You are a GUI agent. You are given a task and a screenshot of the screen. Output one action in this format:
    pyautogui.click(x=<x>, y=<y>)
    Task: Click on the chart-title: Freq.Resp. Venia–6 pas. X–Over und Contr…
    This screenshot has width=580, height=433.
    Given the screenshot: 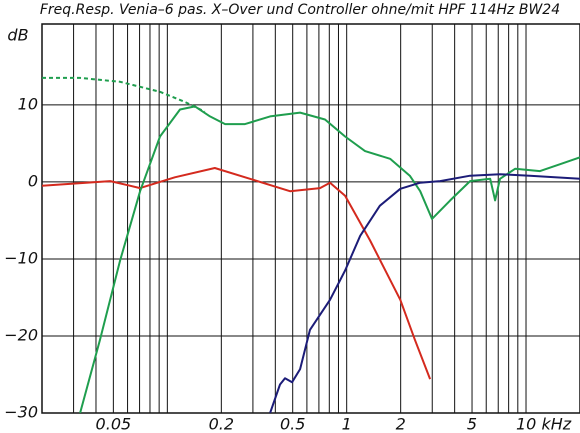 What is the action you would take?
    pyautogui.click(x=300, y=10)
    